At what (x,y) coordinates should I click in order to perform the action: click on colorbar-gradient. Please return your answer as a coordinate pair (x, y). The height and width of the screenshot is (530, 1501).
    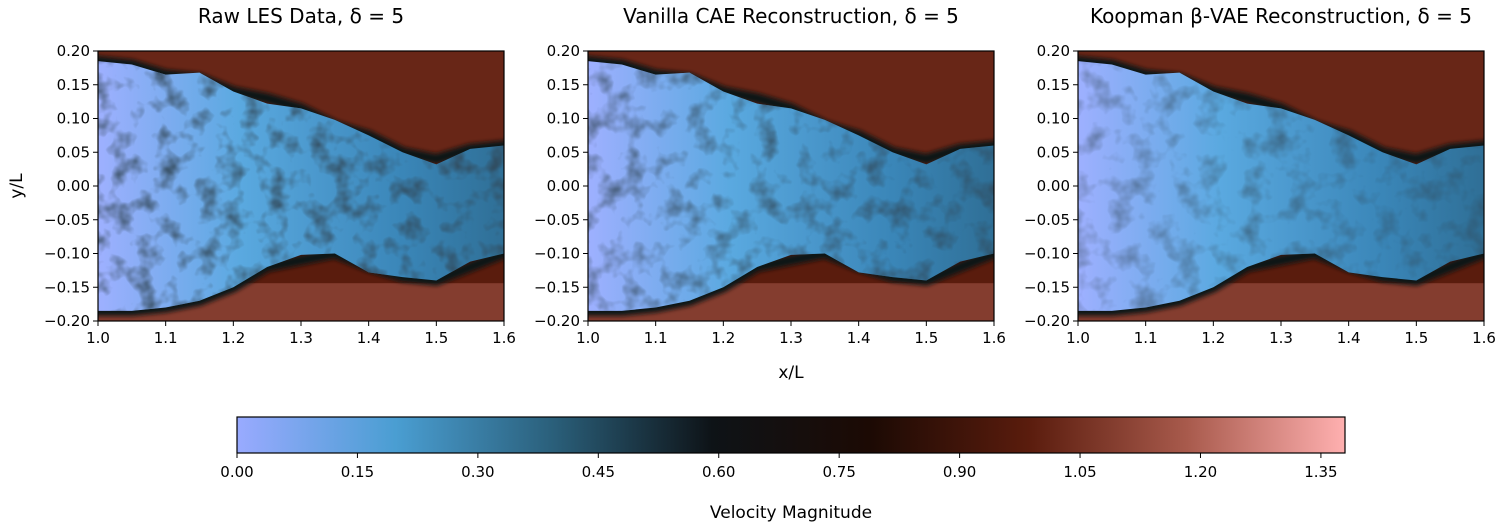
    Looking at the image, I should click on (791, 435).